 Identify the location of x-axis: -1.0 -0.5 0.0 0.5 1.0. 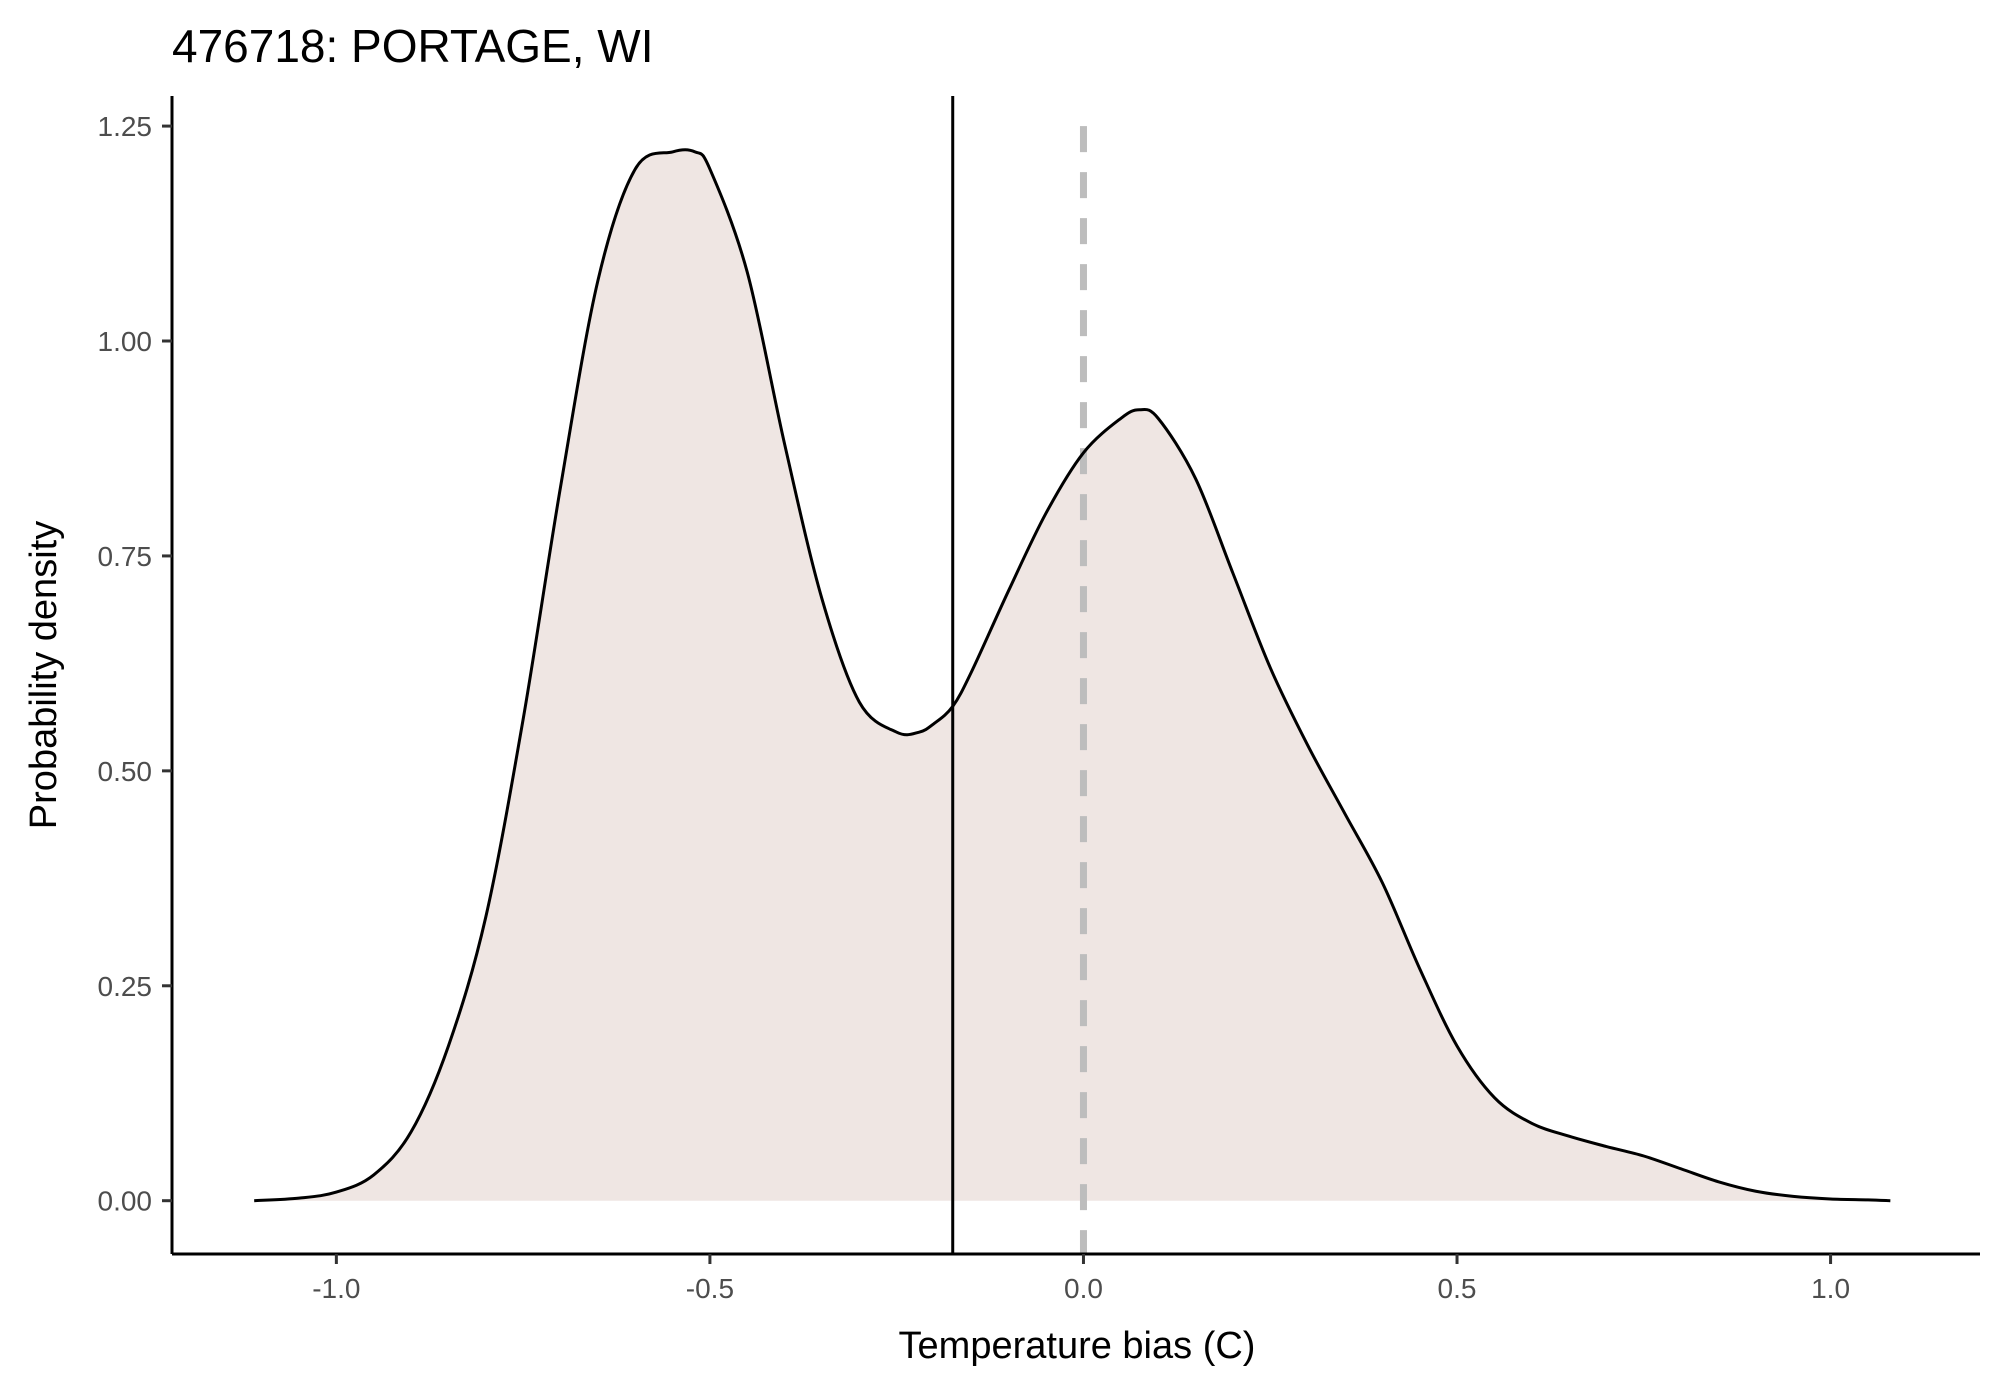
(1076, 1278).